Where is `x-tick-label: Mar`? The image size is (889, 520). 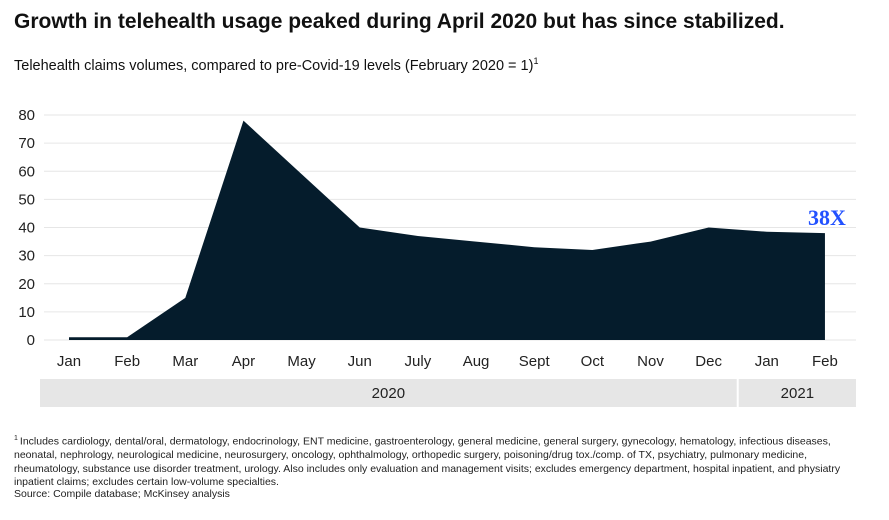
x-tick-label: Mar is located at coordinates (185, 361).